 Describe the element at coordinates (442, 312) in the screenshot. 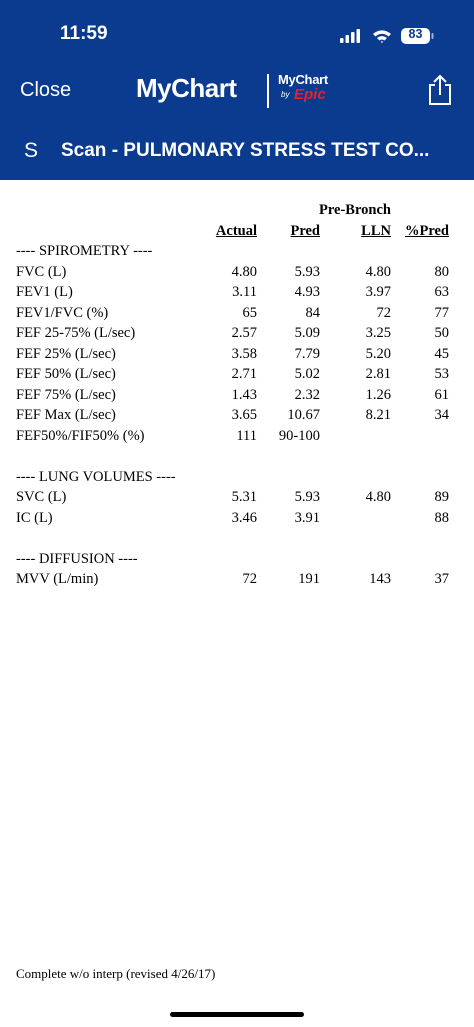

I see `cell: 77` at that location.